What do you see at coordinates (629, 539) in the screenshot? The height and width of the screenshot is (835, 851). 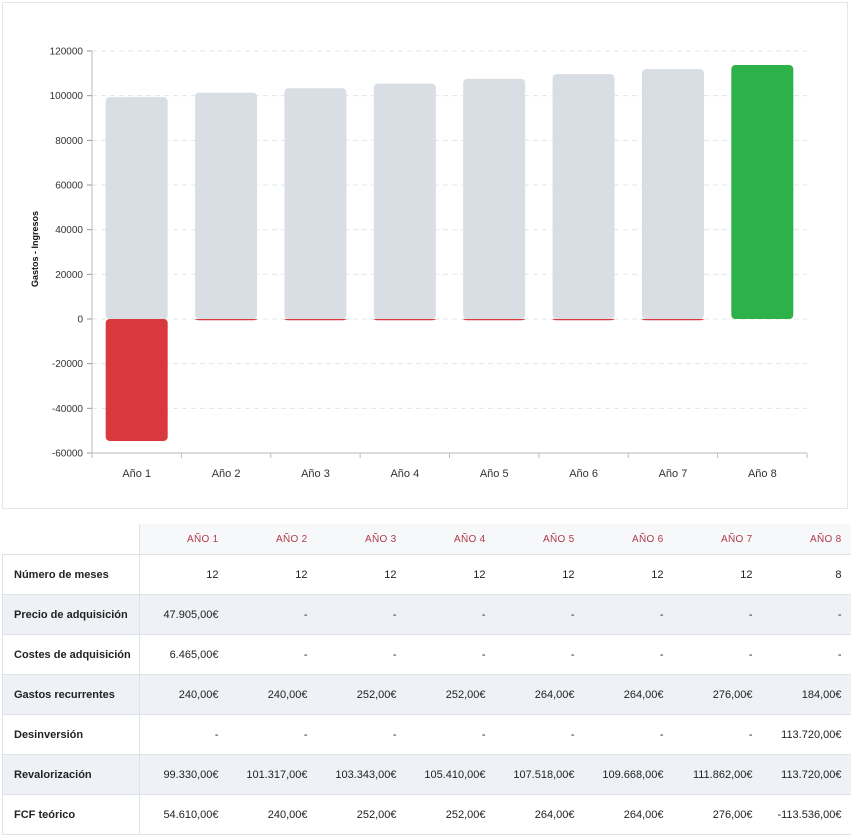 I see `col-header: AÑO 6` at bounding box center [629, 539].